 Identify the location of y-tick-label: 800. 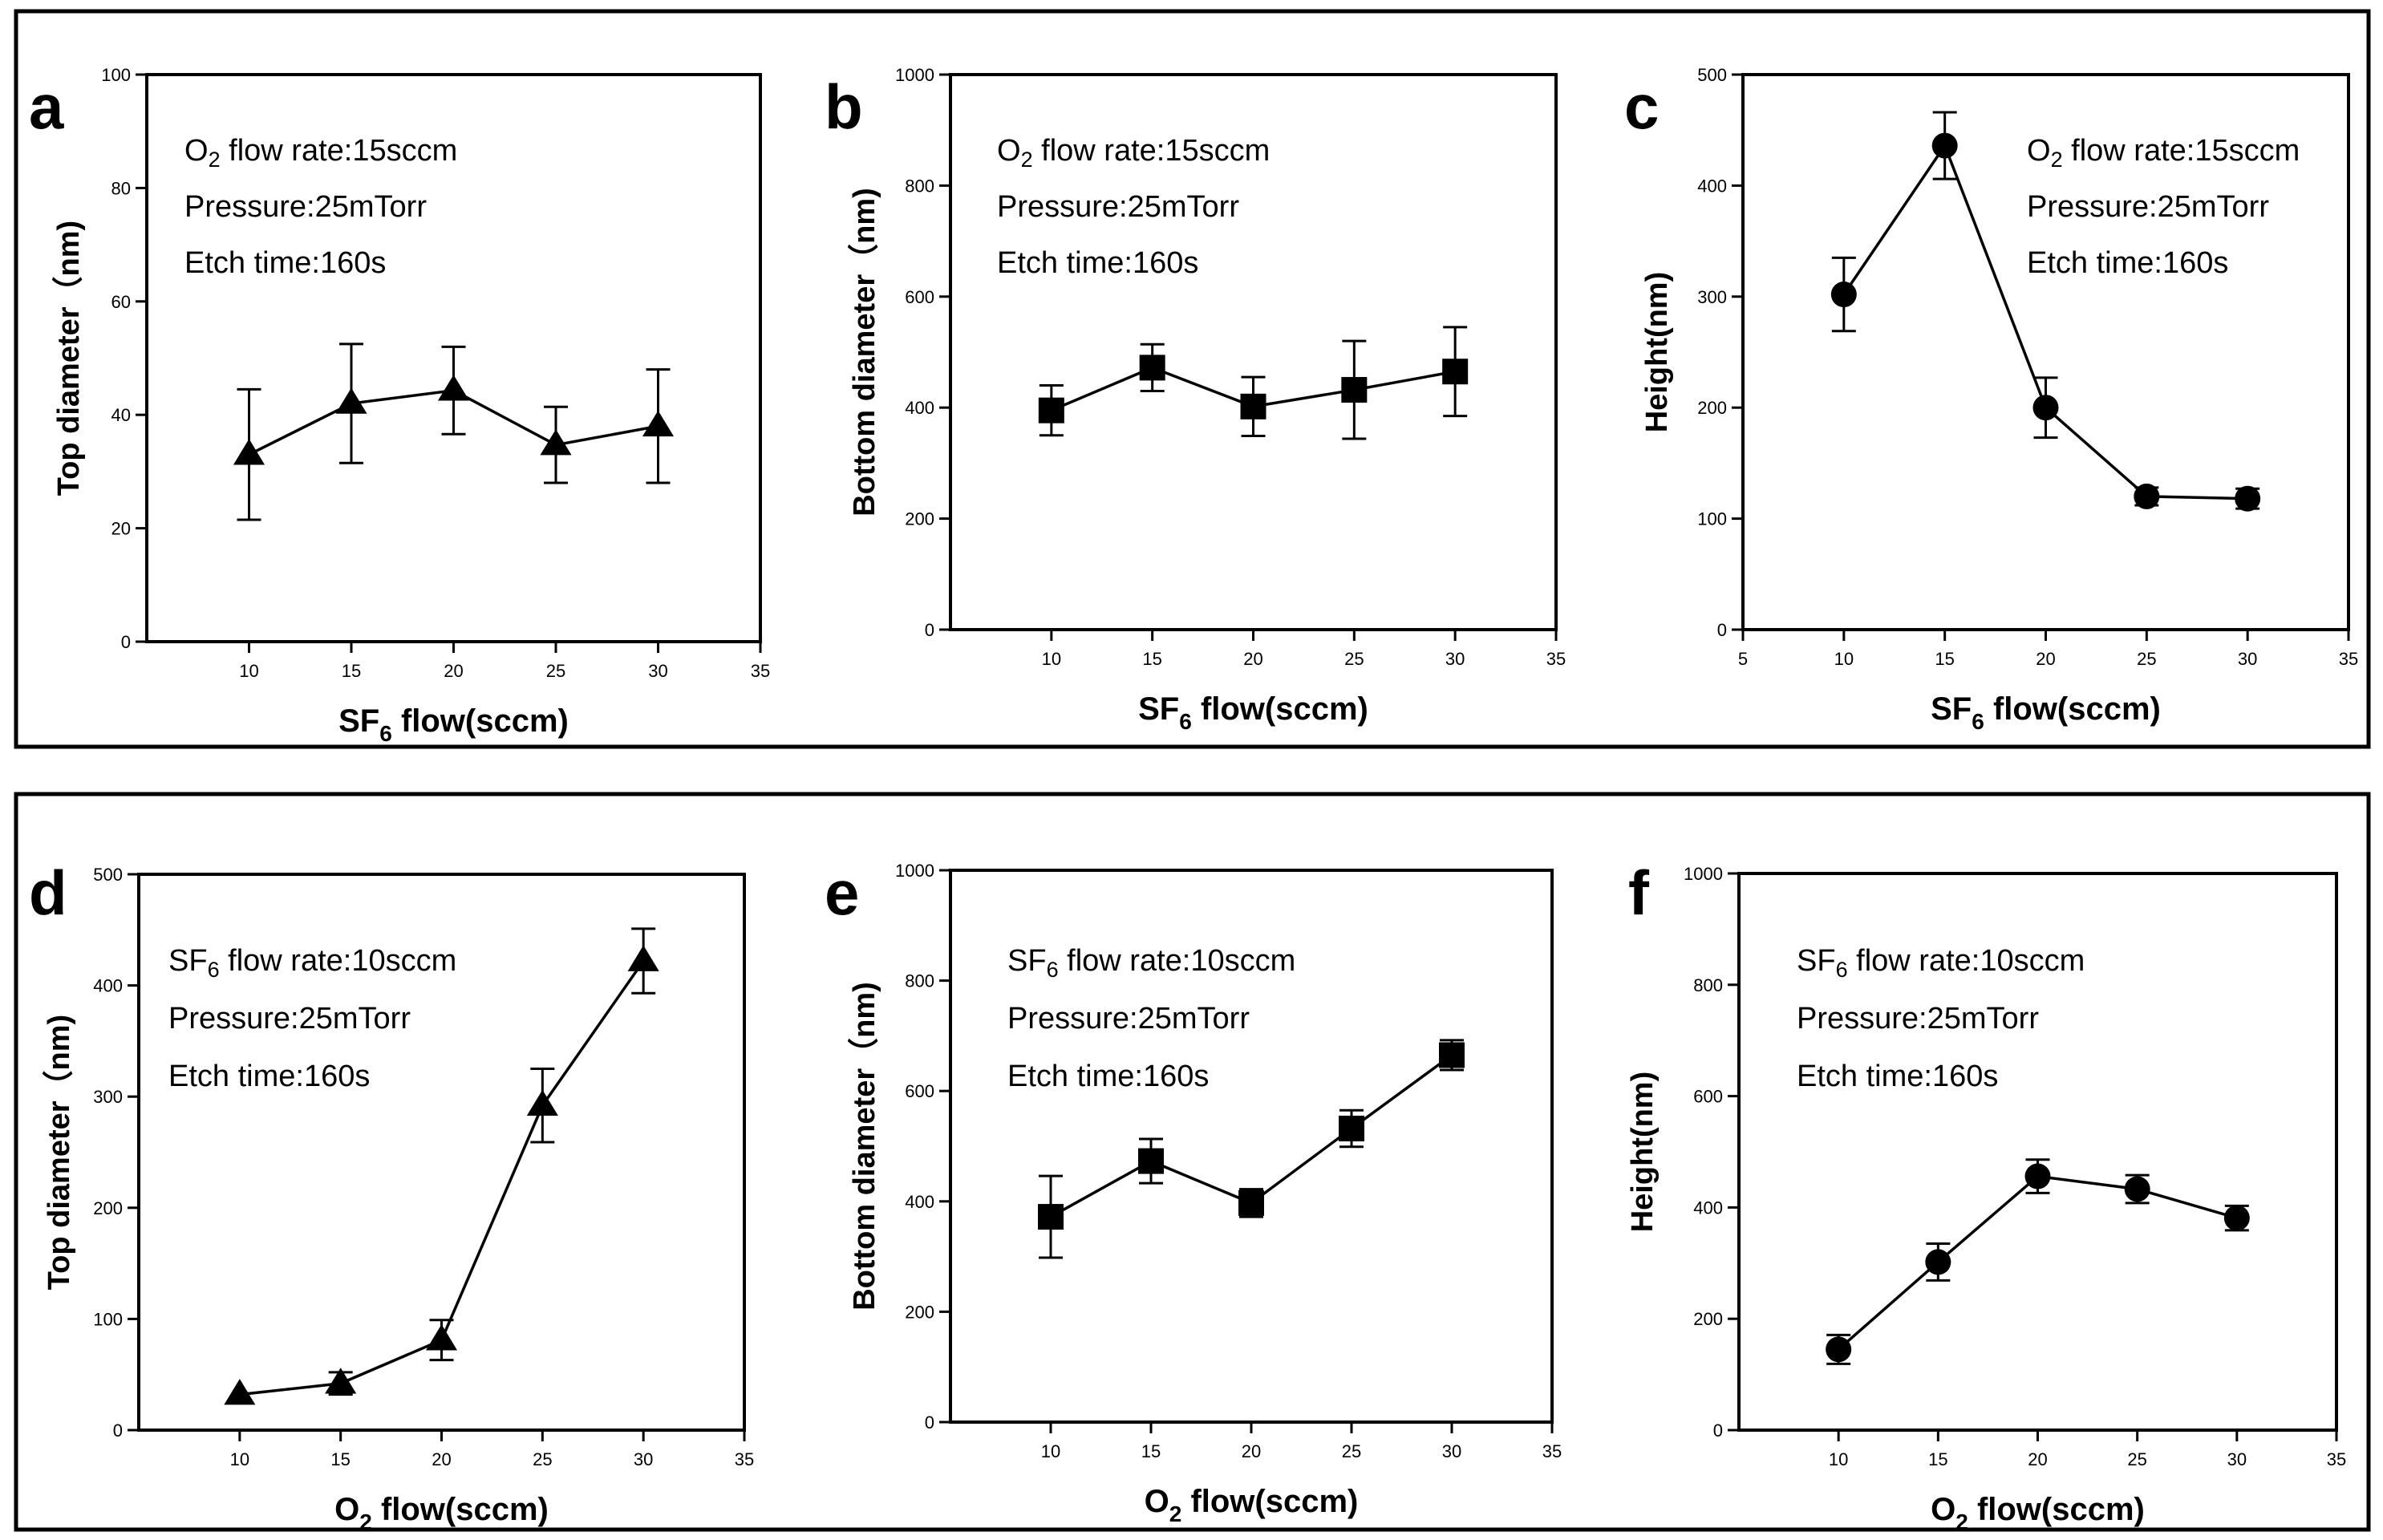
(919, 186).